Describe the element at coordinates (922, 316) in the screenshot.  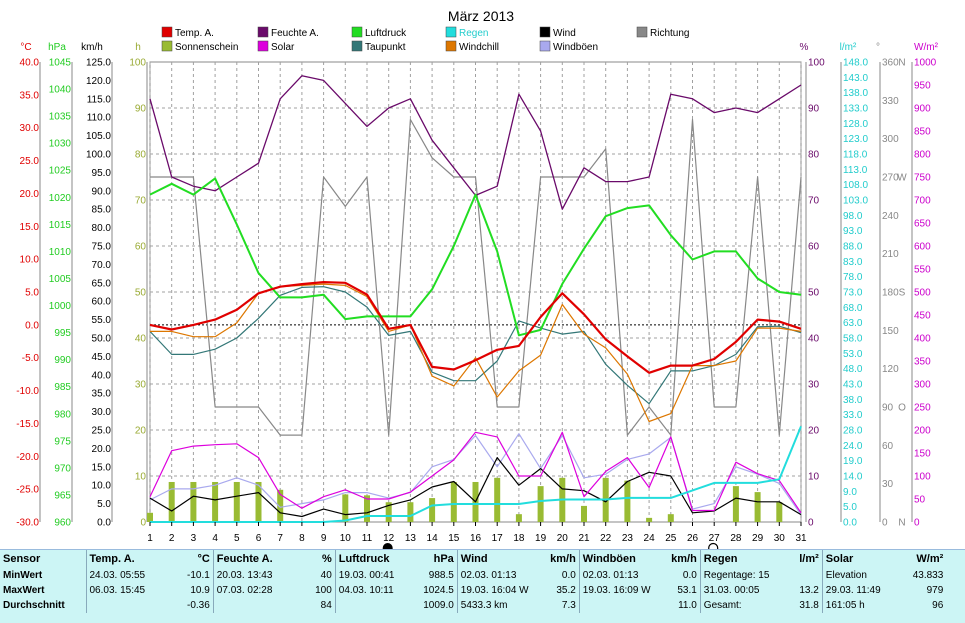
I see `solar-tick-label: 450` at that location.